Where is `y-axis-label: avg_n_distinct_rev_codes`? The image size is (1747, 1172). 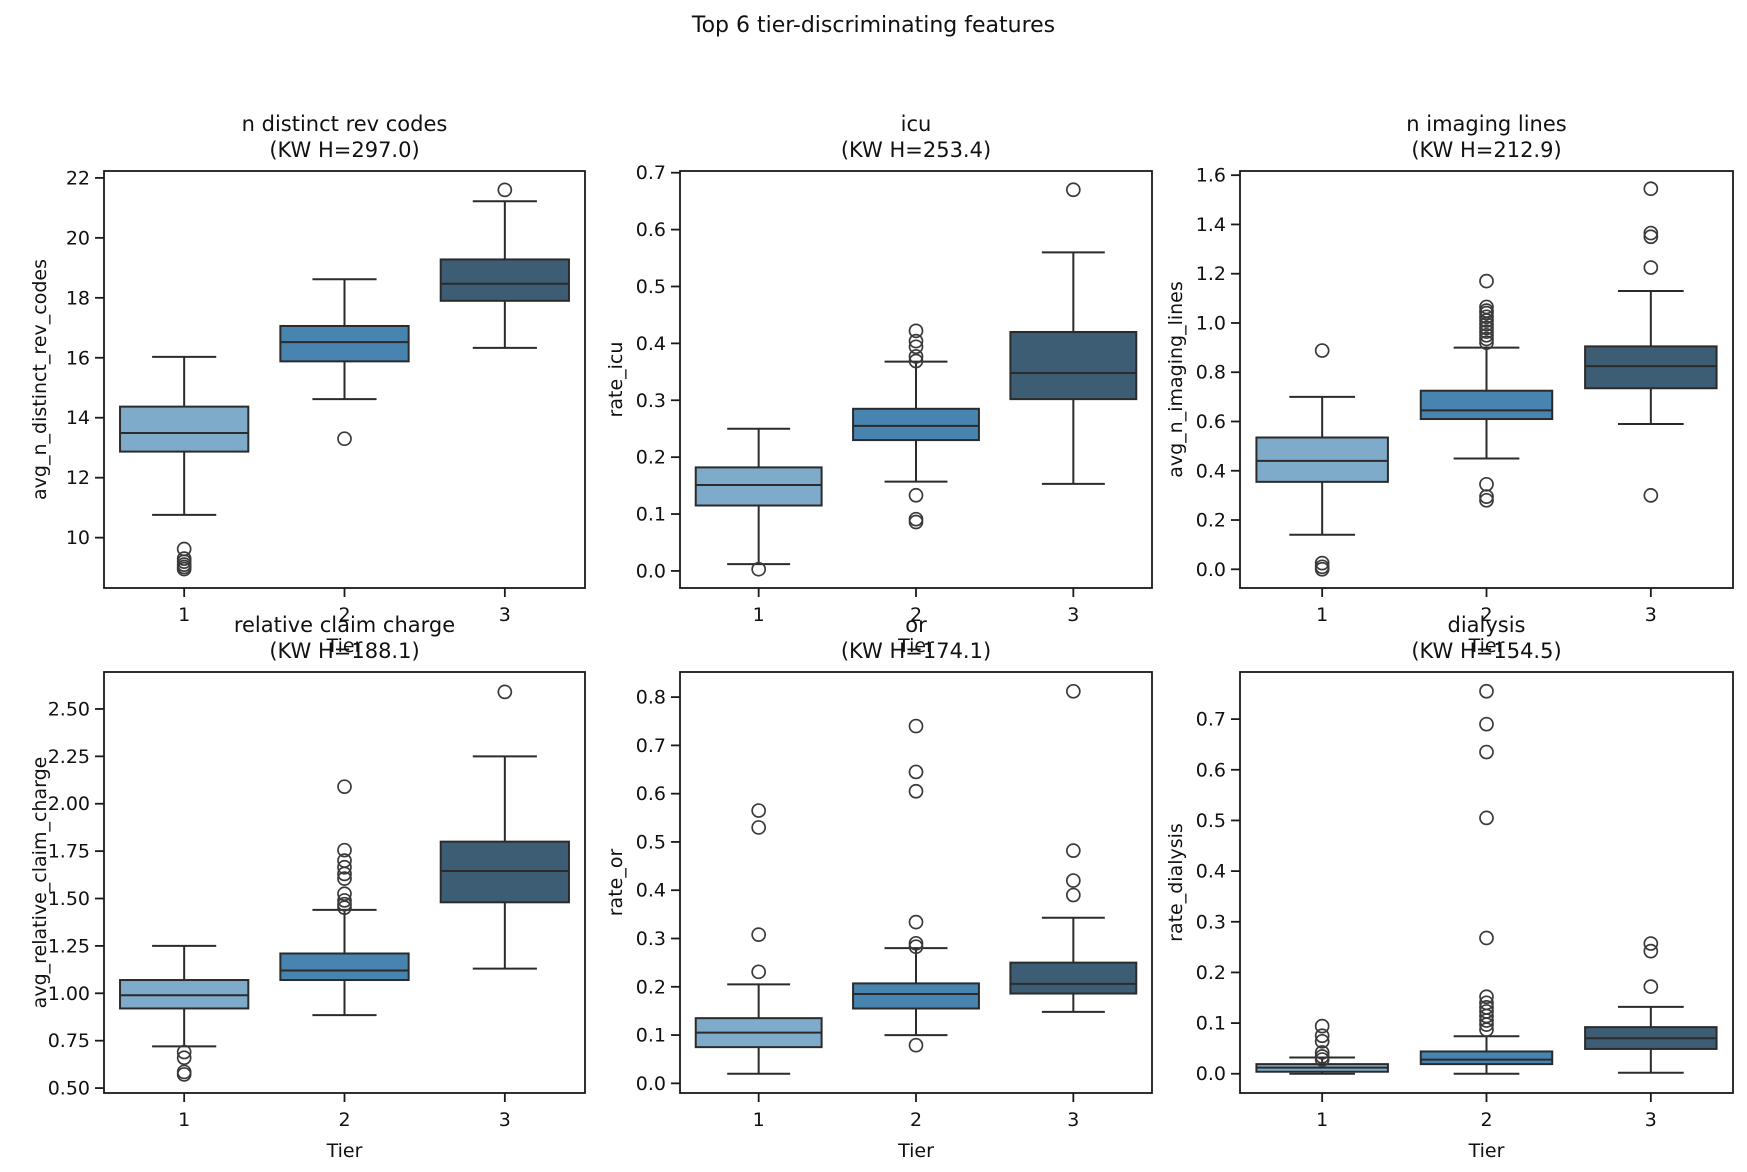
y-axis-label: avg_n_distinct_rev_codes is located at coordinates (40, 379).